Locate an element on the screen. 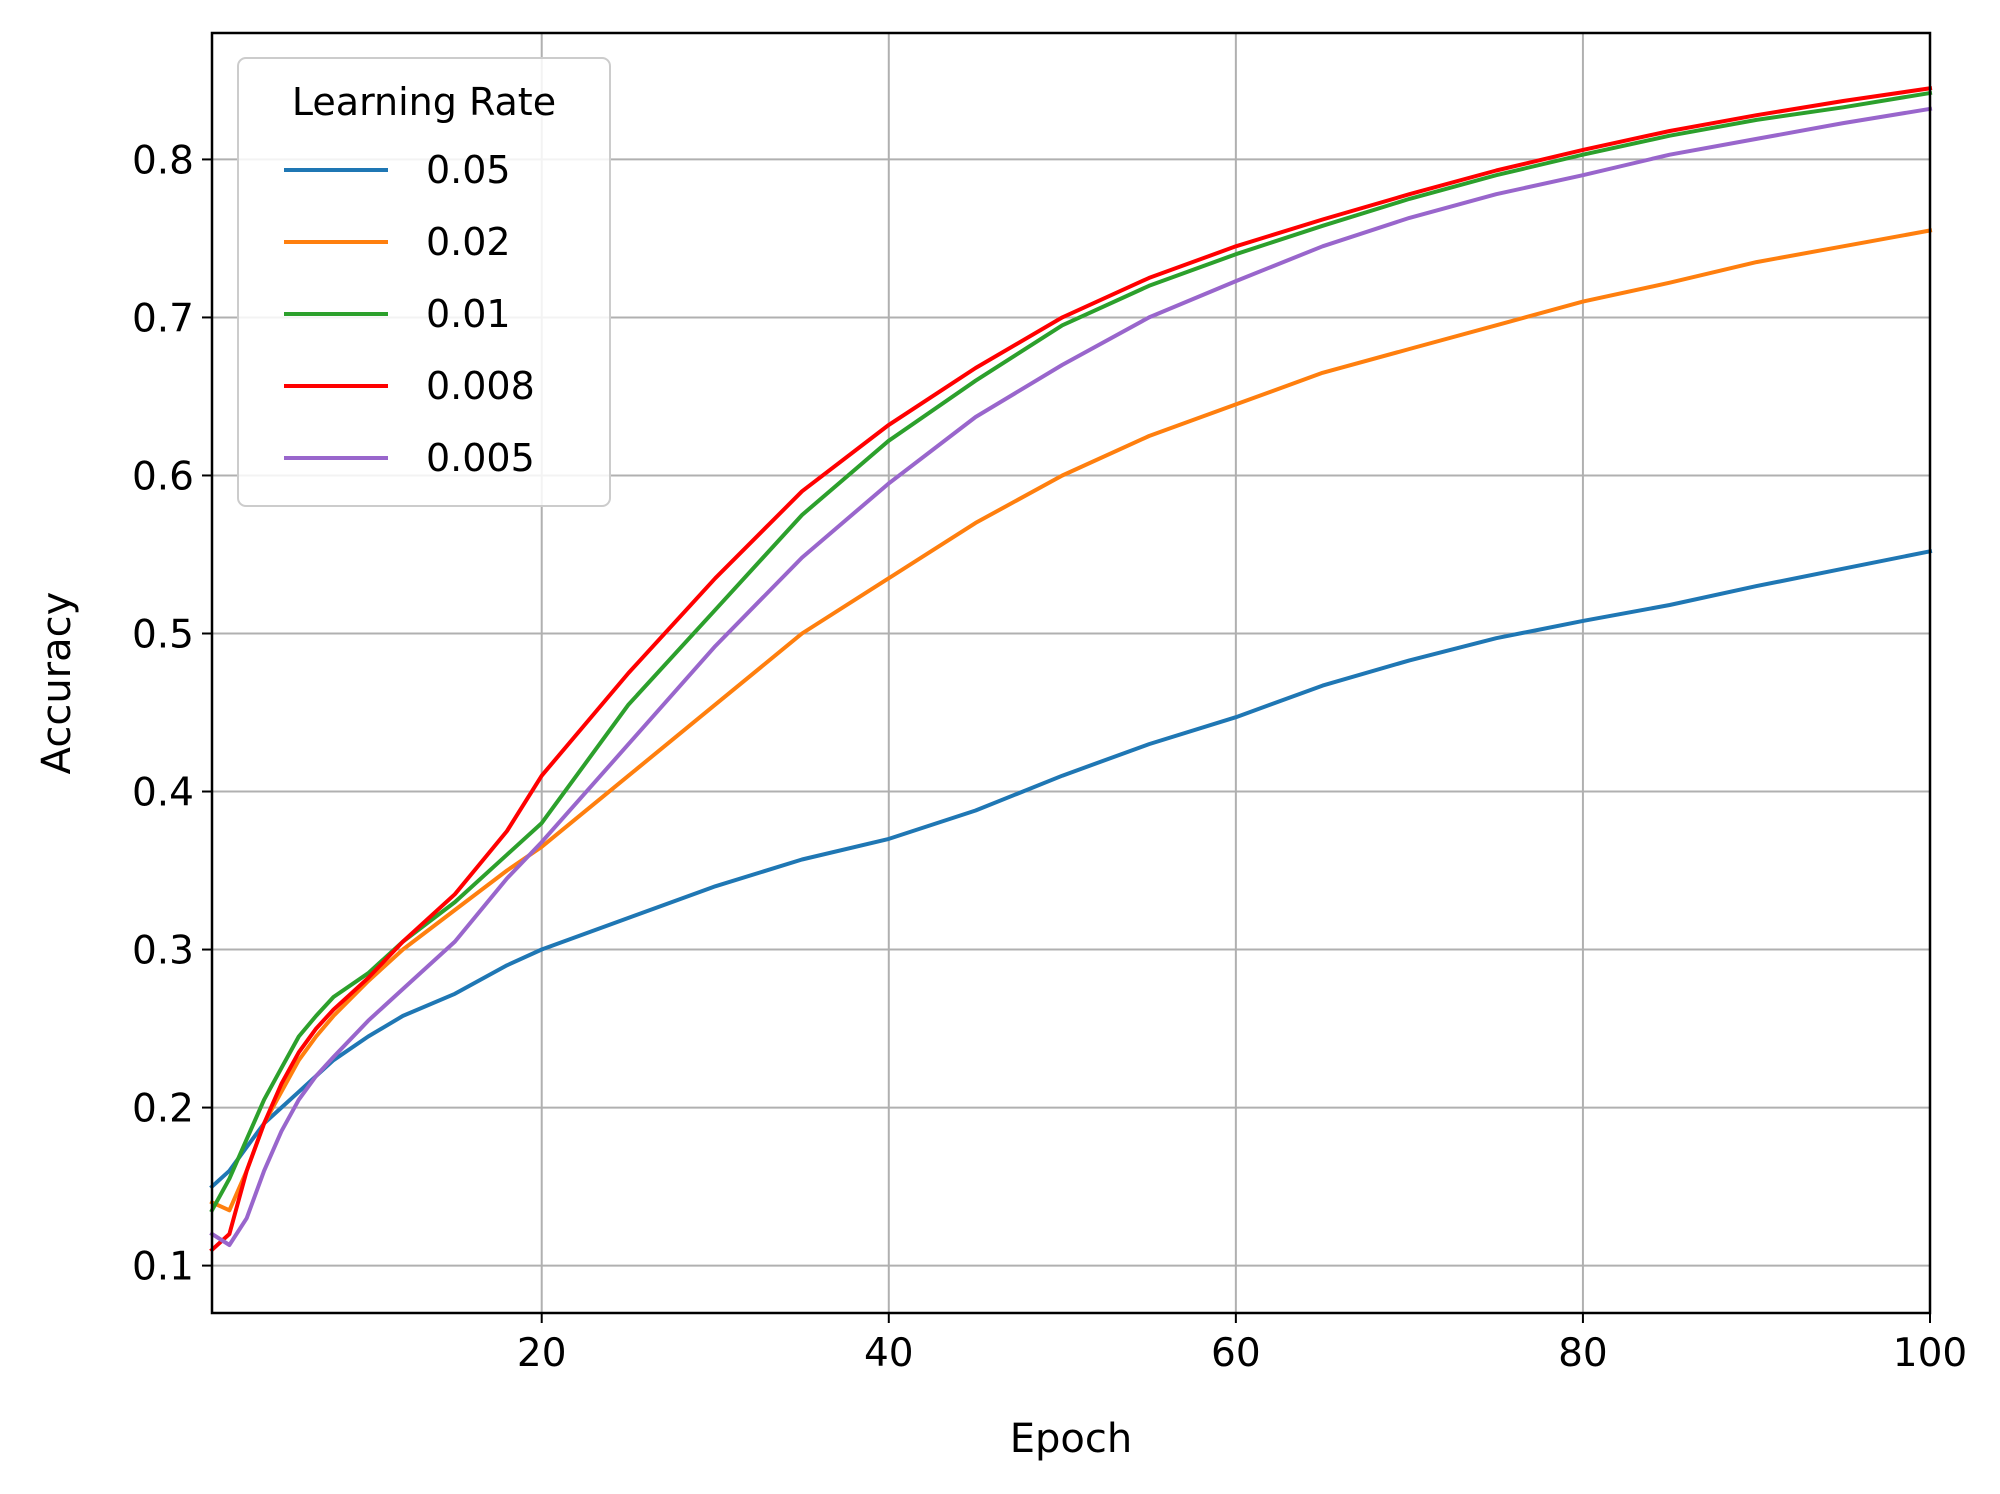 This screenshot has width=2000, height=1494. legend-title: Learning Rate is located at coordinates (424, 102).